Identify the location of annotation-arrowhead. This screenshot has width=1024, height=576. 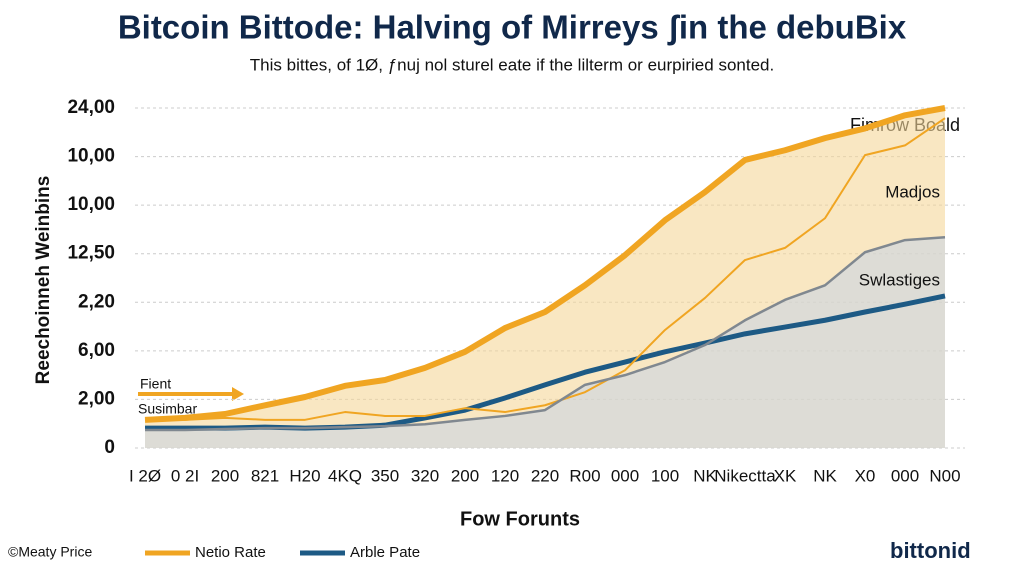
(238, 394).